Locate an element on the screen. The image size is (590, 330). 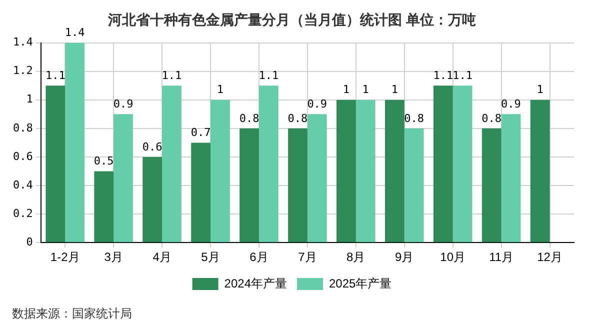
data-label: 0.6 is located at coordinates (152, 147).